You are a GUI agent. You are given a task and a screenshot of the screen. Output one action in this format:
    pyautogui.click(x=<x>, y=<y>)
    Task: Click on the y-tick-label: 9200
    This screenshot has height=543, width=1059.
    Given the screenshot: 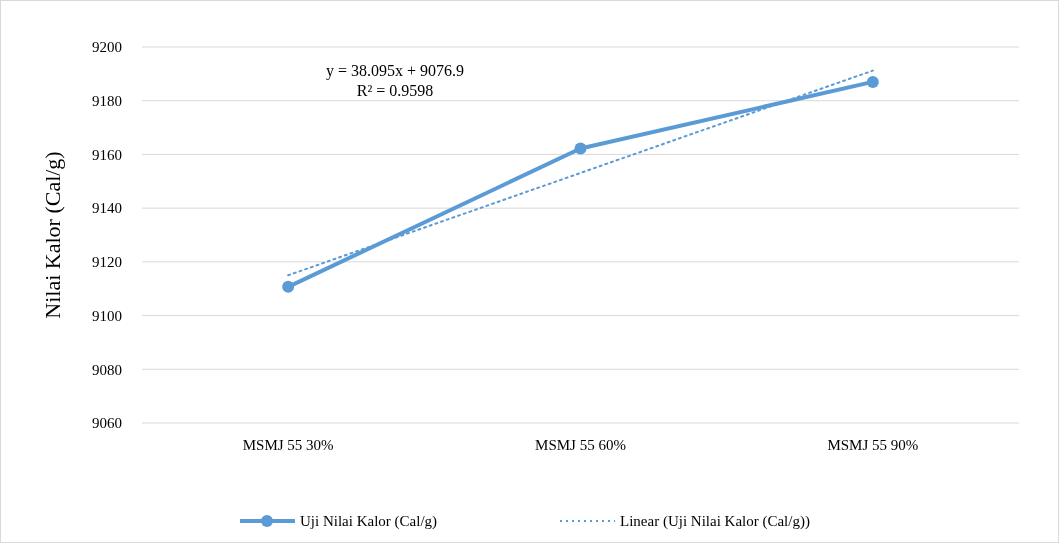 What is the action you would take?
    pyautogui.click(x=107, y=47)
    